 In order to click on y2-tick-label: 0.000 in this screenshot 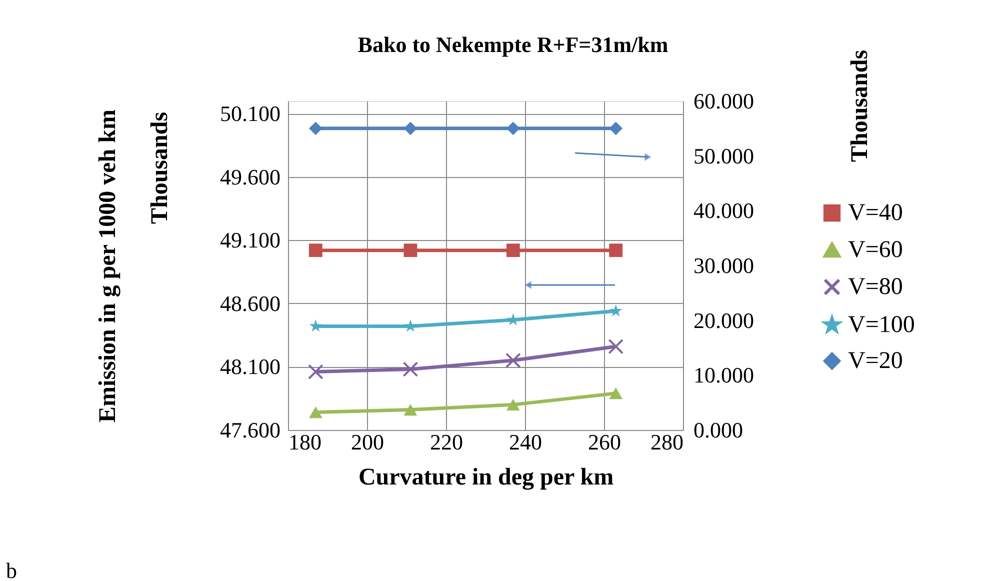, I will do `click(718, 430)`.